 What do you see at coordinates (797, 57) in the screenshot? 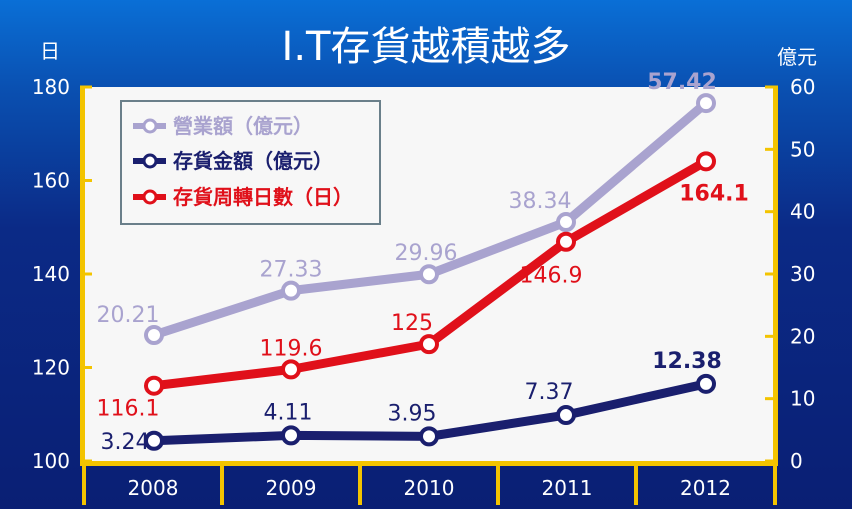
I see `right-axis-unit: 億元` at bounding box center [797, 57].